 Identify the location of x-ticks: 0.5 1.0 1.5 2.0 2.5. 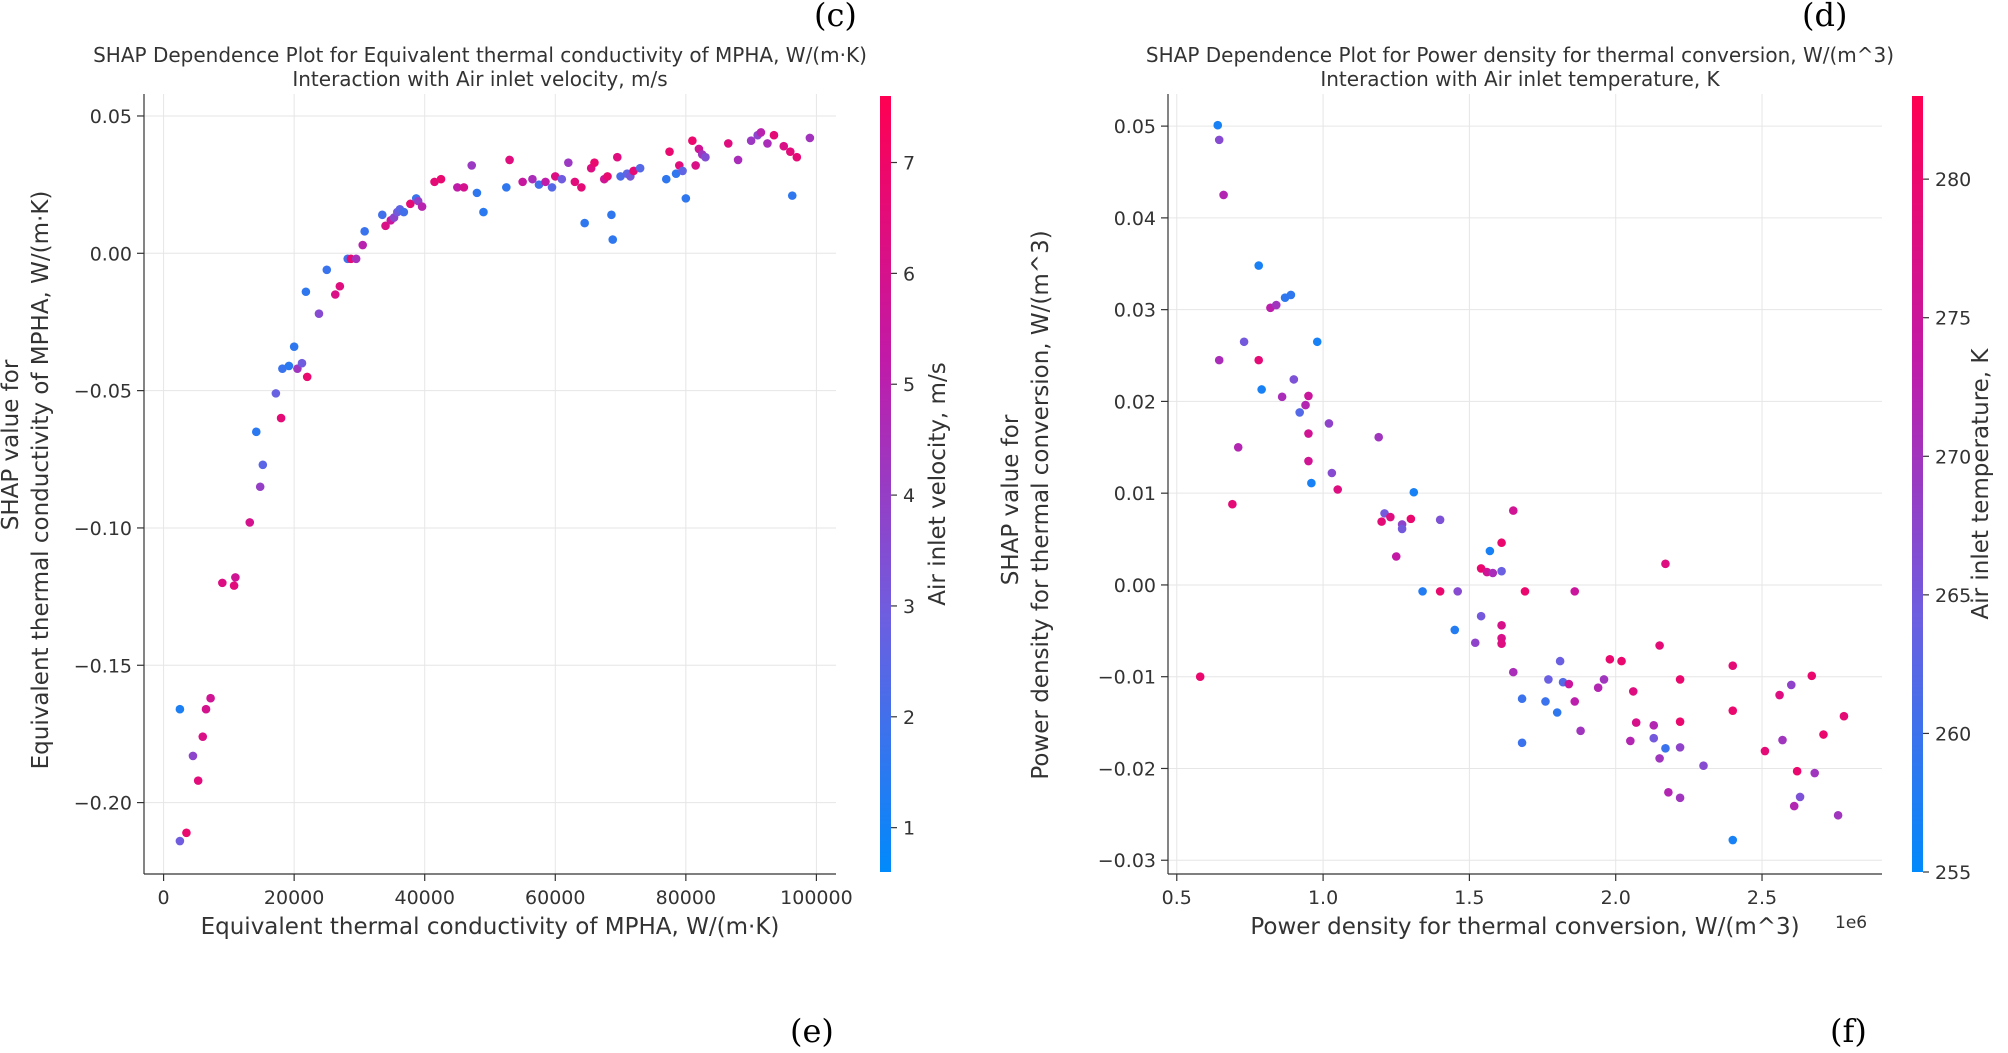
(1469, 891).